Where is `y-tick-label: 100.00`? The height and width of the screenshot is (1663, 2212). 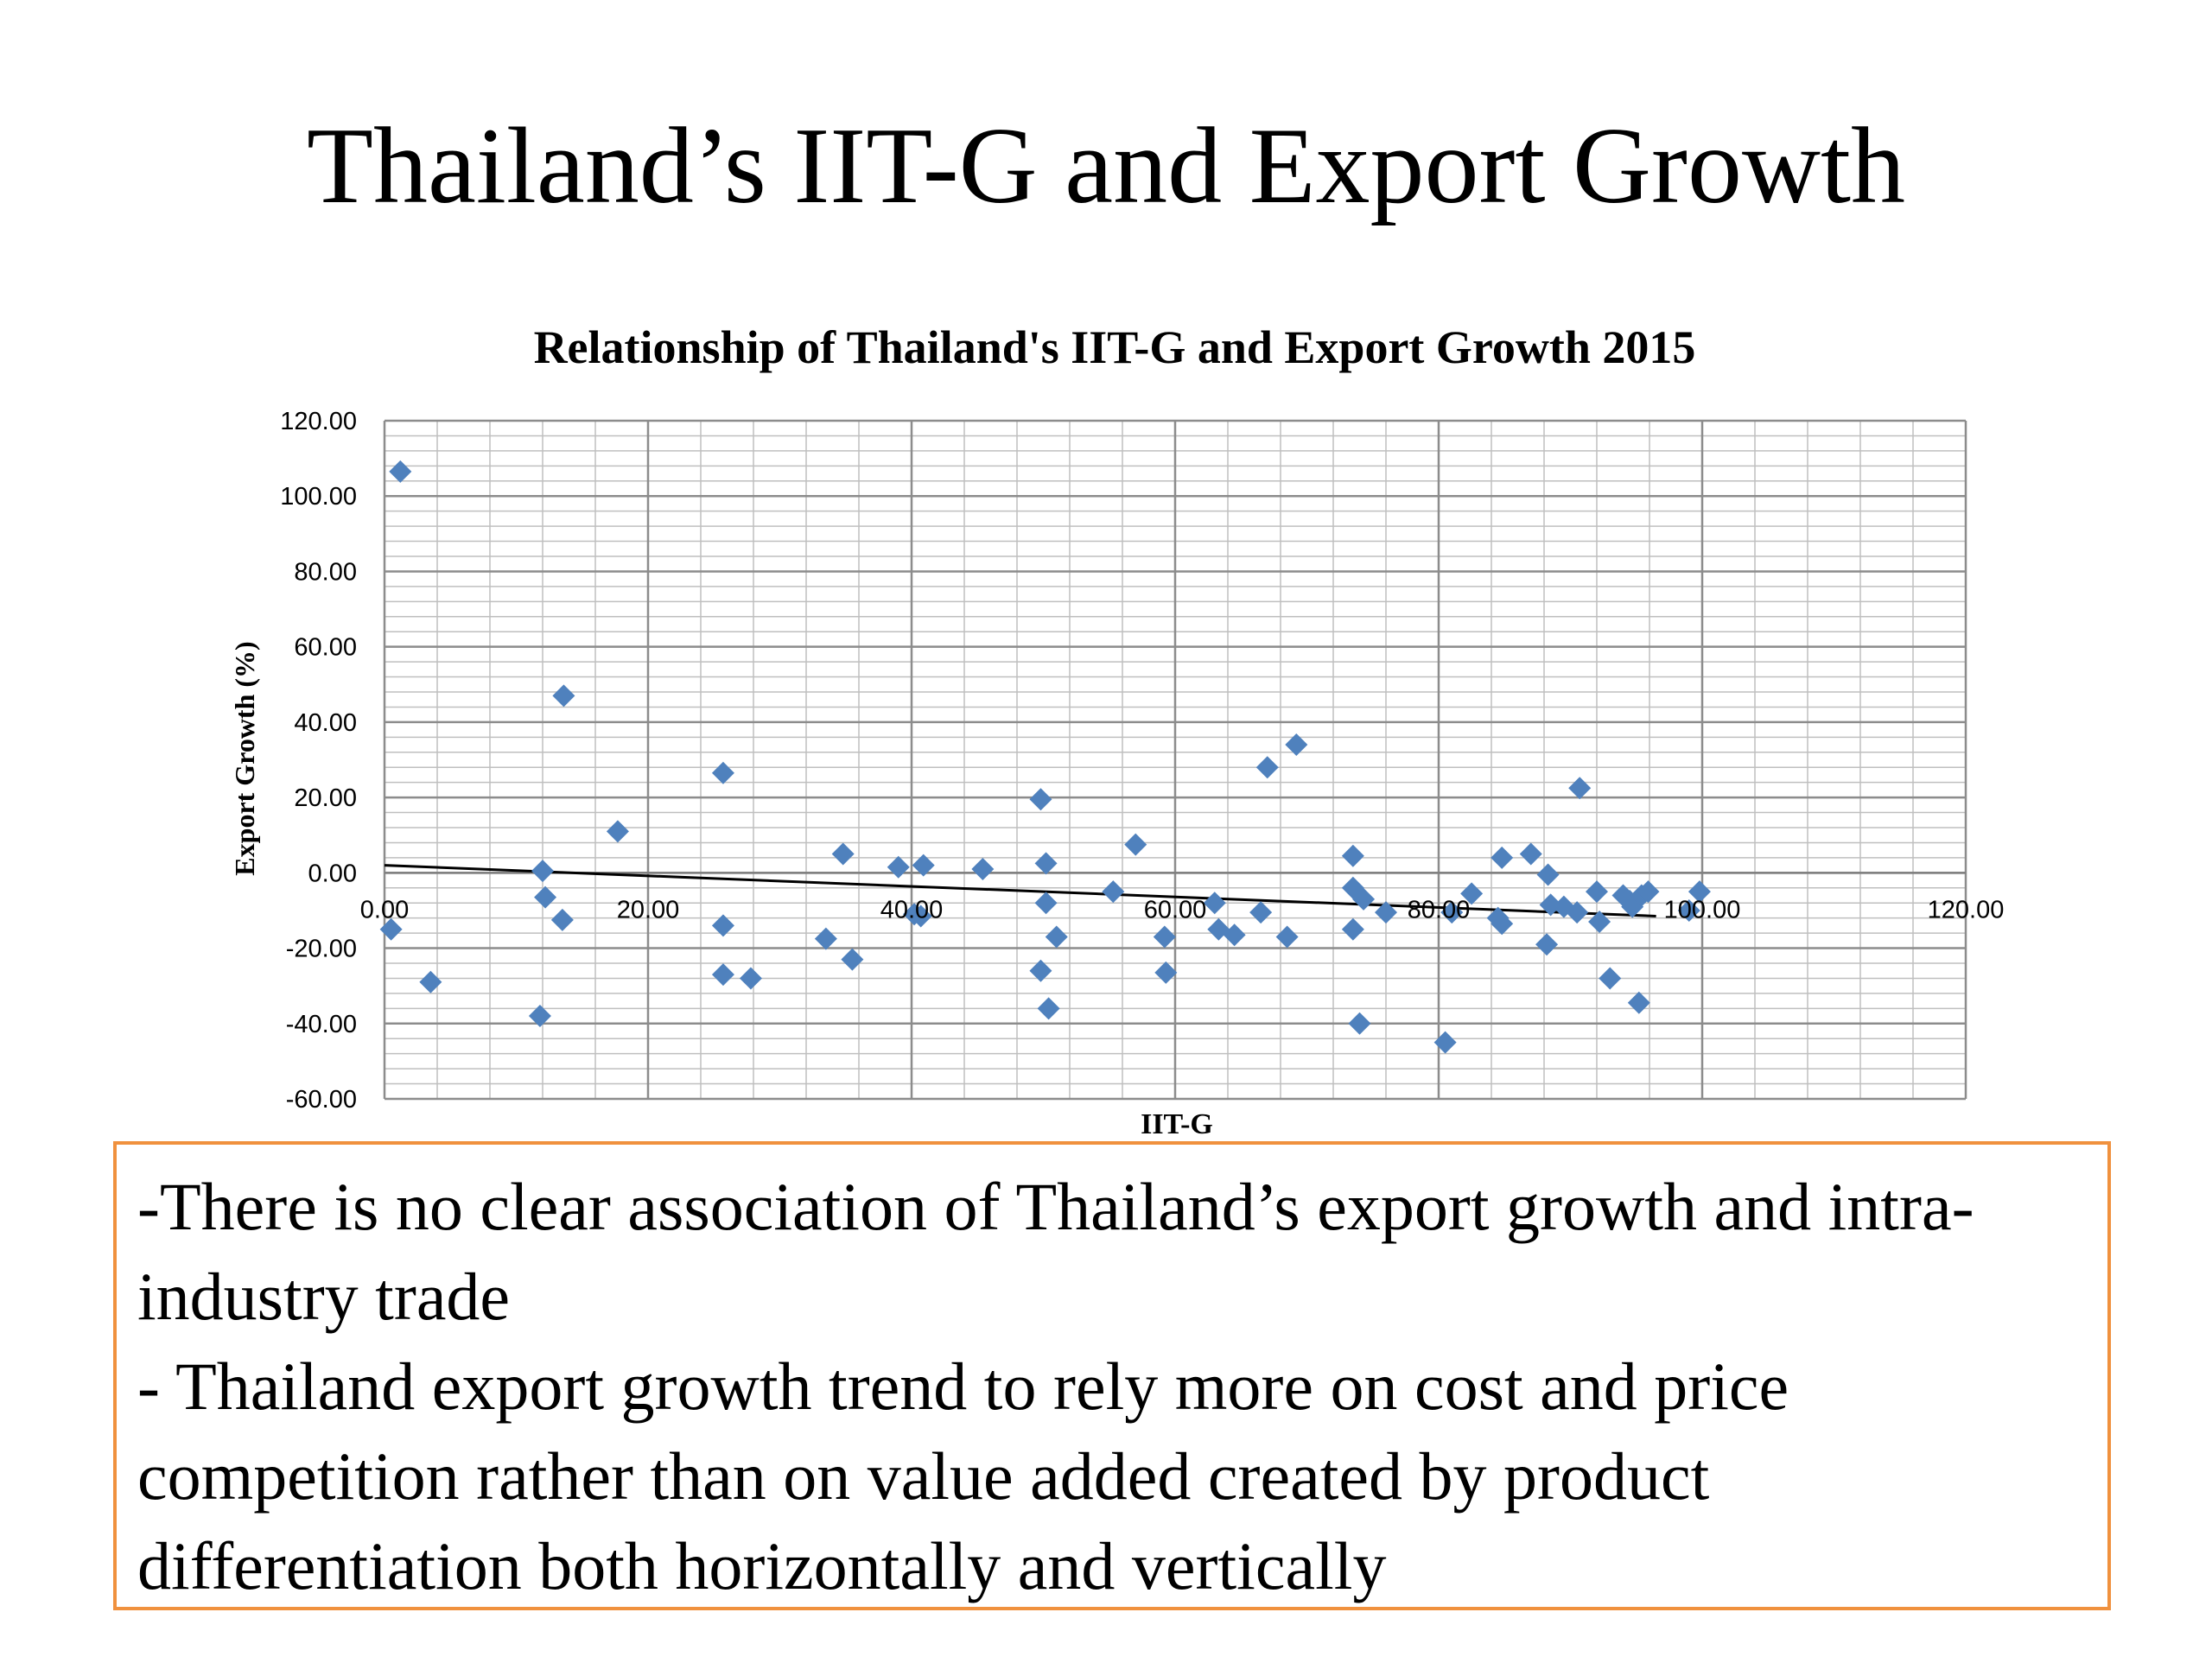 y-tick-label: 100.00 is located at coordinates (318, 497).